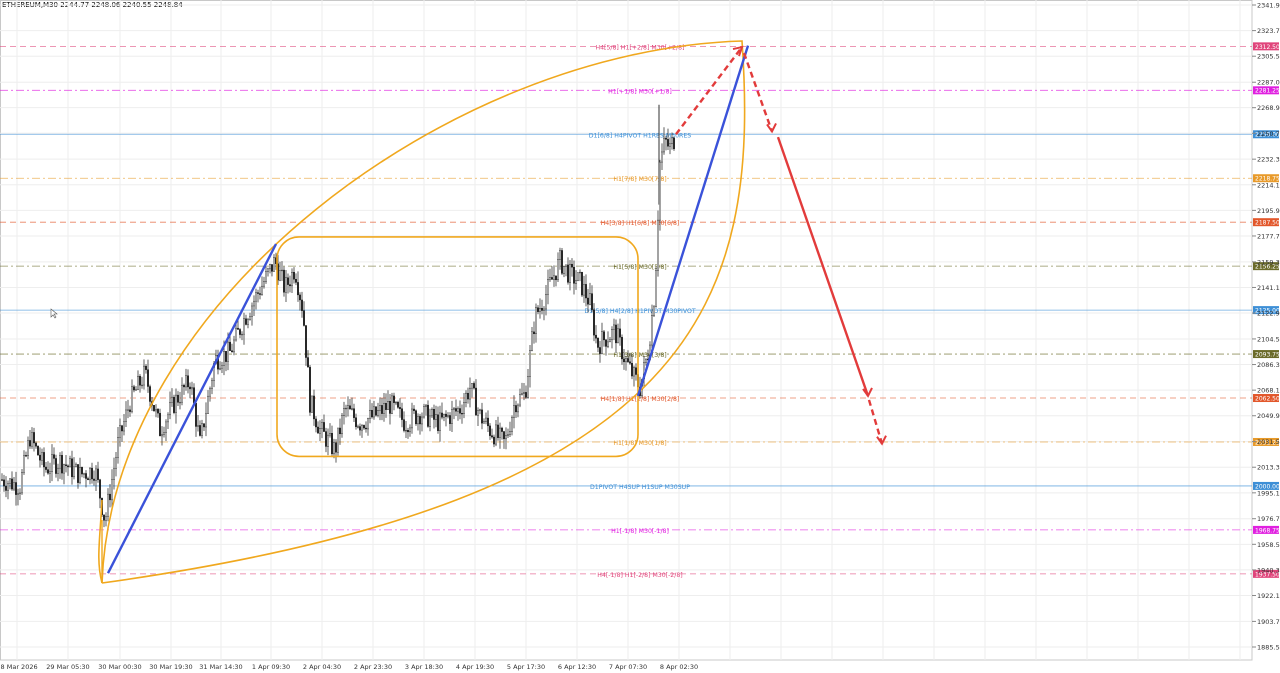 The width and height of the screenshot is (1280, 673). What do you see at coordinates (1268, 596) in the screenshot?
I see `price-tick-label: 1922.10` at bounding box center [1268, 596].